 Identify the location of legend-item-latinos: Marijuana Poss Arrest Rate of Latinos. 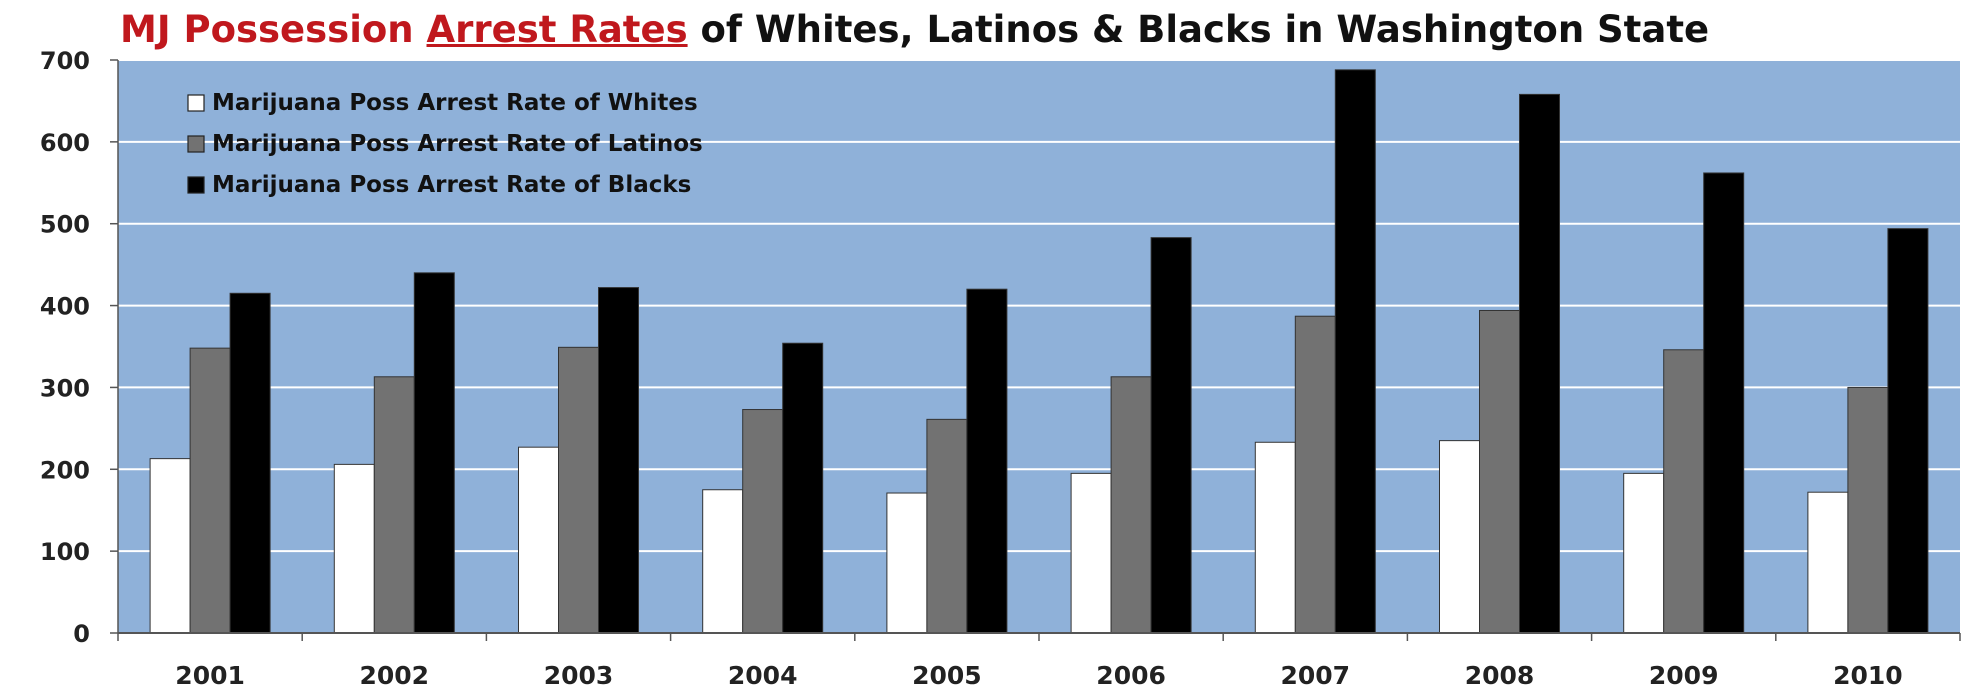
(445, 144).